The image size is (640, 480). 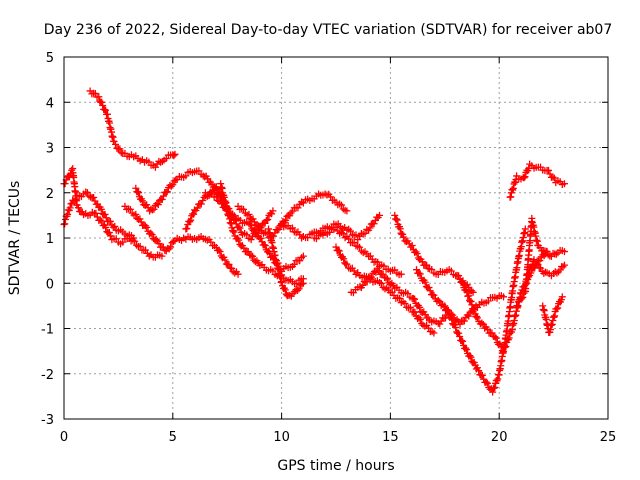 I want to click on x-tick-label: 0, so click(x=64, y=437).